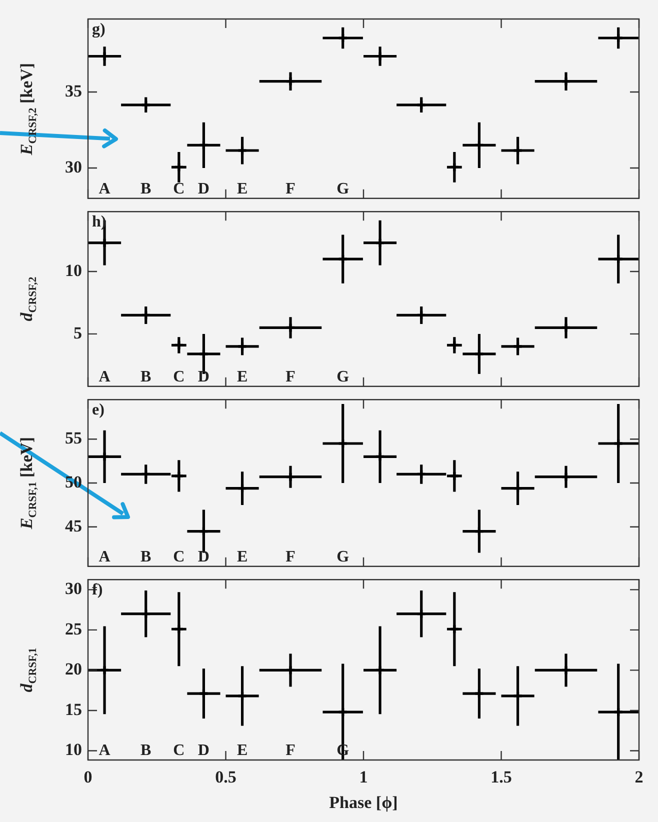 This screenshot has width=658, height=822. Describe the element at coordinates (88, 777) in the screenshot. I see `x-tick-label: 0` at that location.